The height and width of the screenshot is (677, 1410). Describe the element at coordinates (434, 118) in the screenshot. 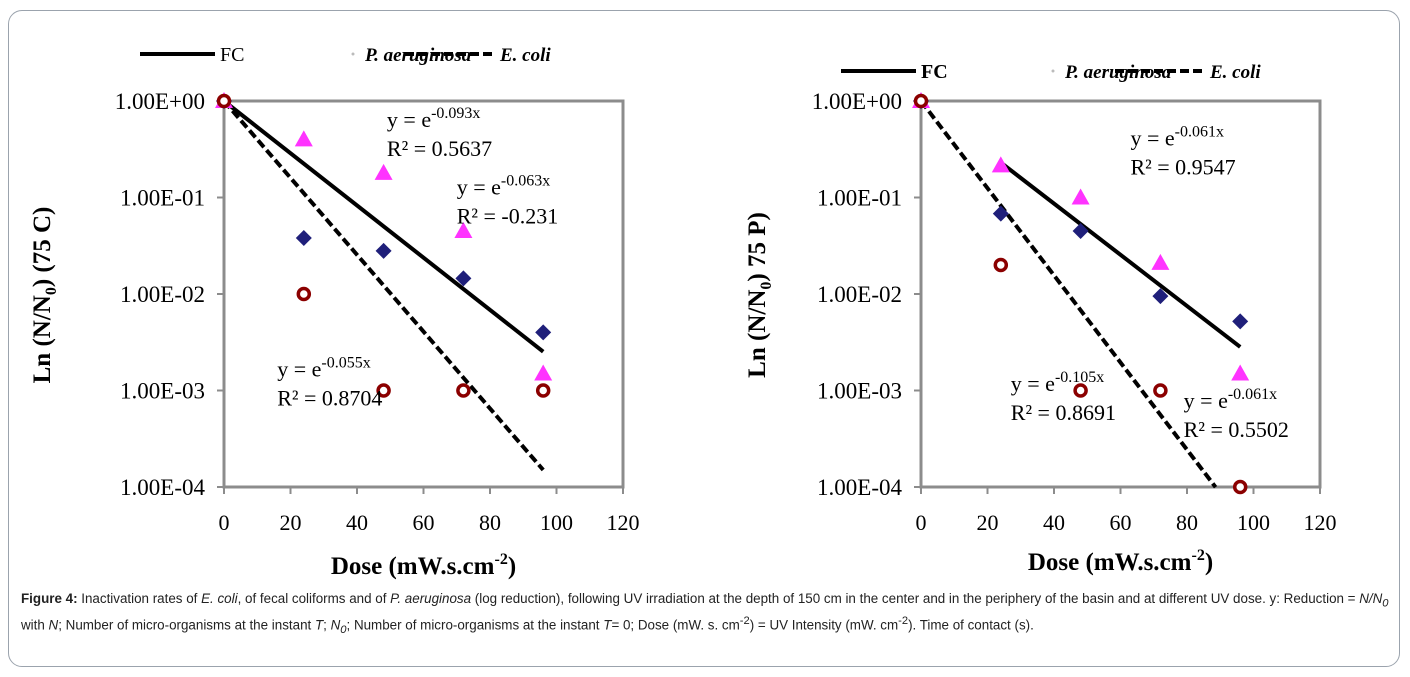

I see `equation-label: y = e-0.093x` at that location.